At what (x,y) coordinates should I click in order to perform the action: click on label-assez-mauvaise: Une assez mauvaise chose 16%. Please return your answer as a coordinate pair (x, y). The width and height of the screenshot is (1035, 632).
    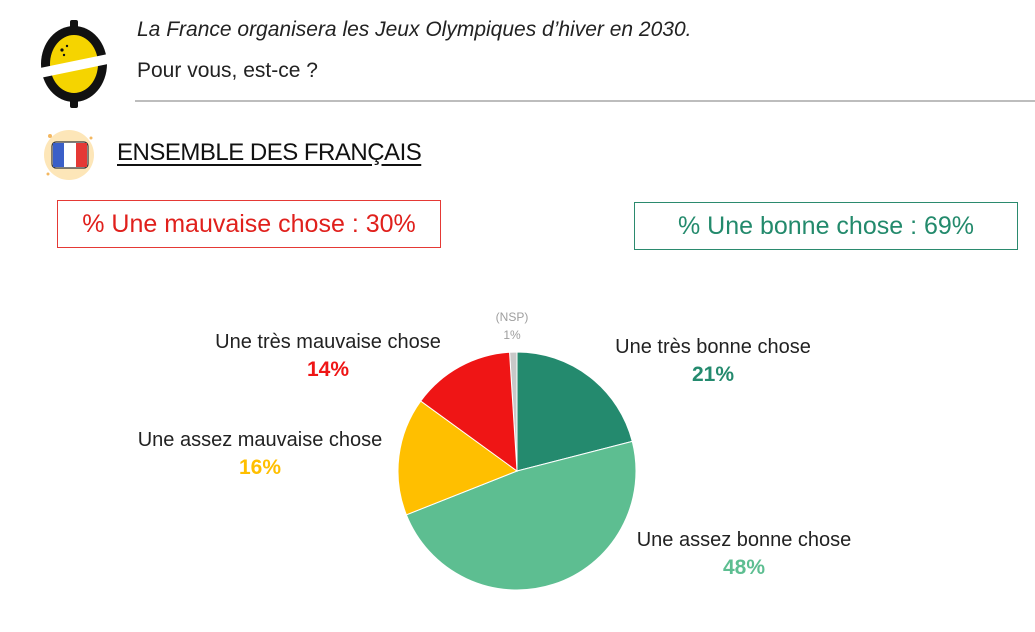
    Looking at the image, I should click on (260, 454).